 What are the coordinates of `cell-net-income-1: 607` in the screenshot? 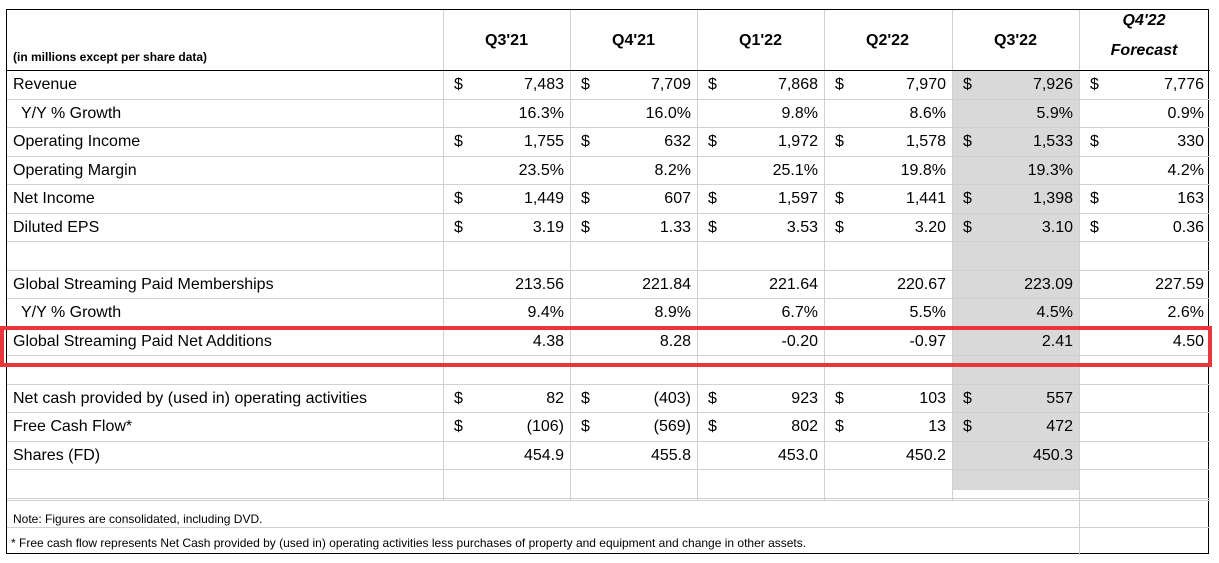 It's located at (677, 198).